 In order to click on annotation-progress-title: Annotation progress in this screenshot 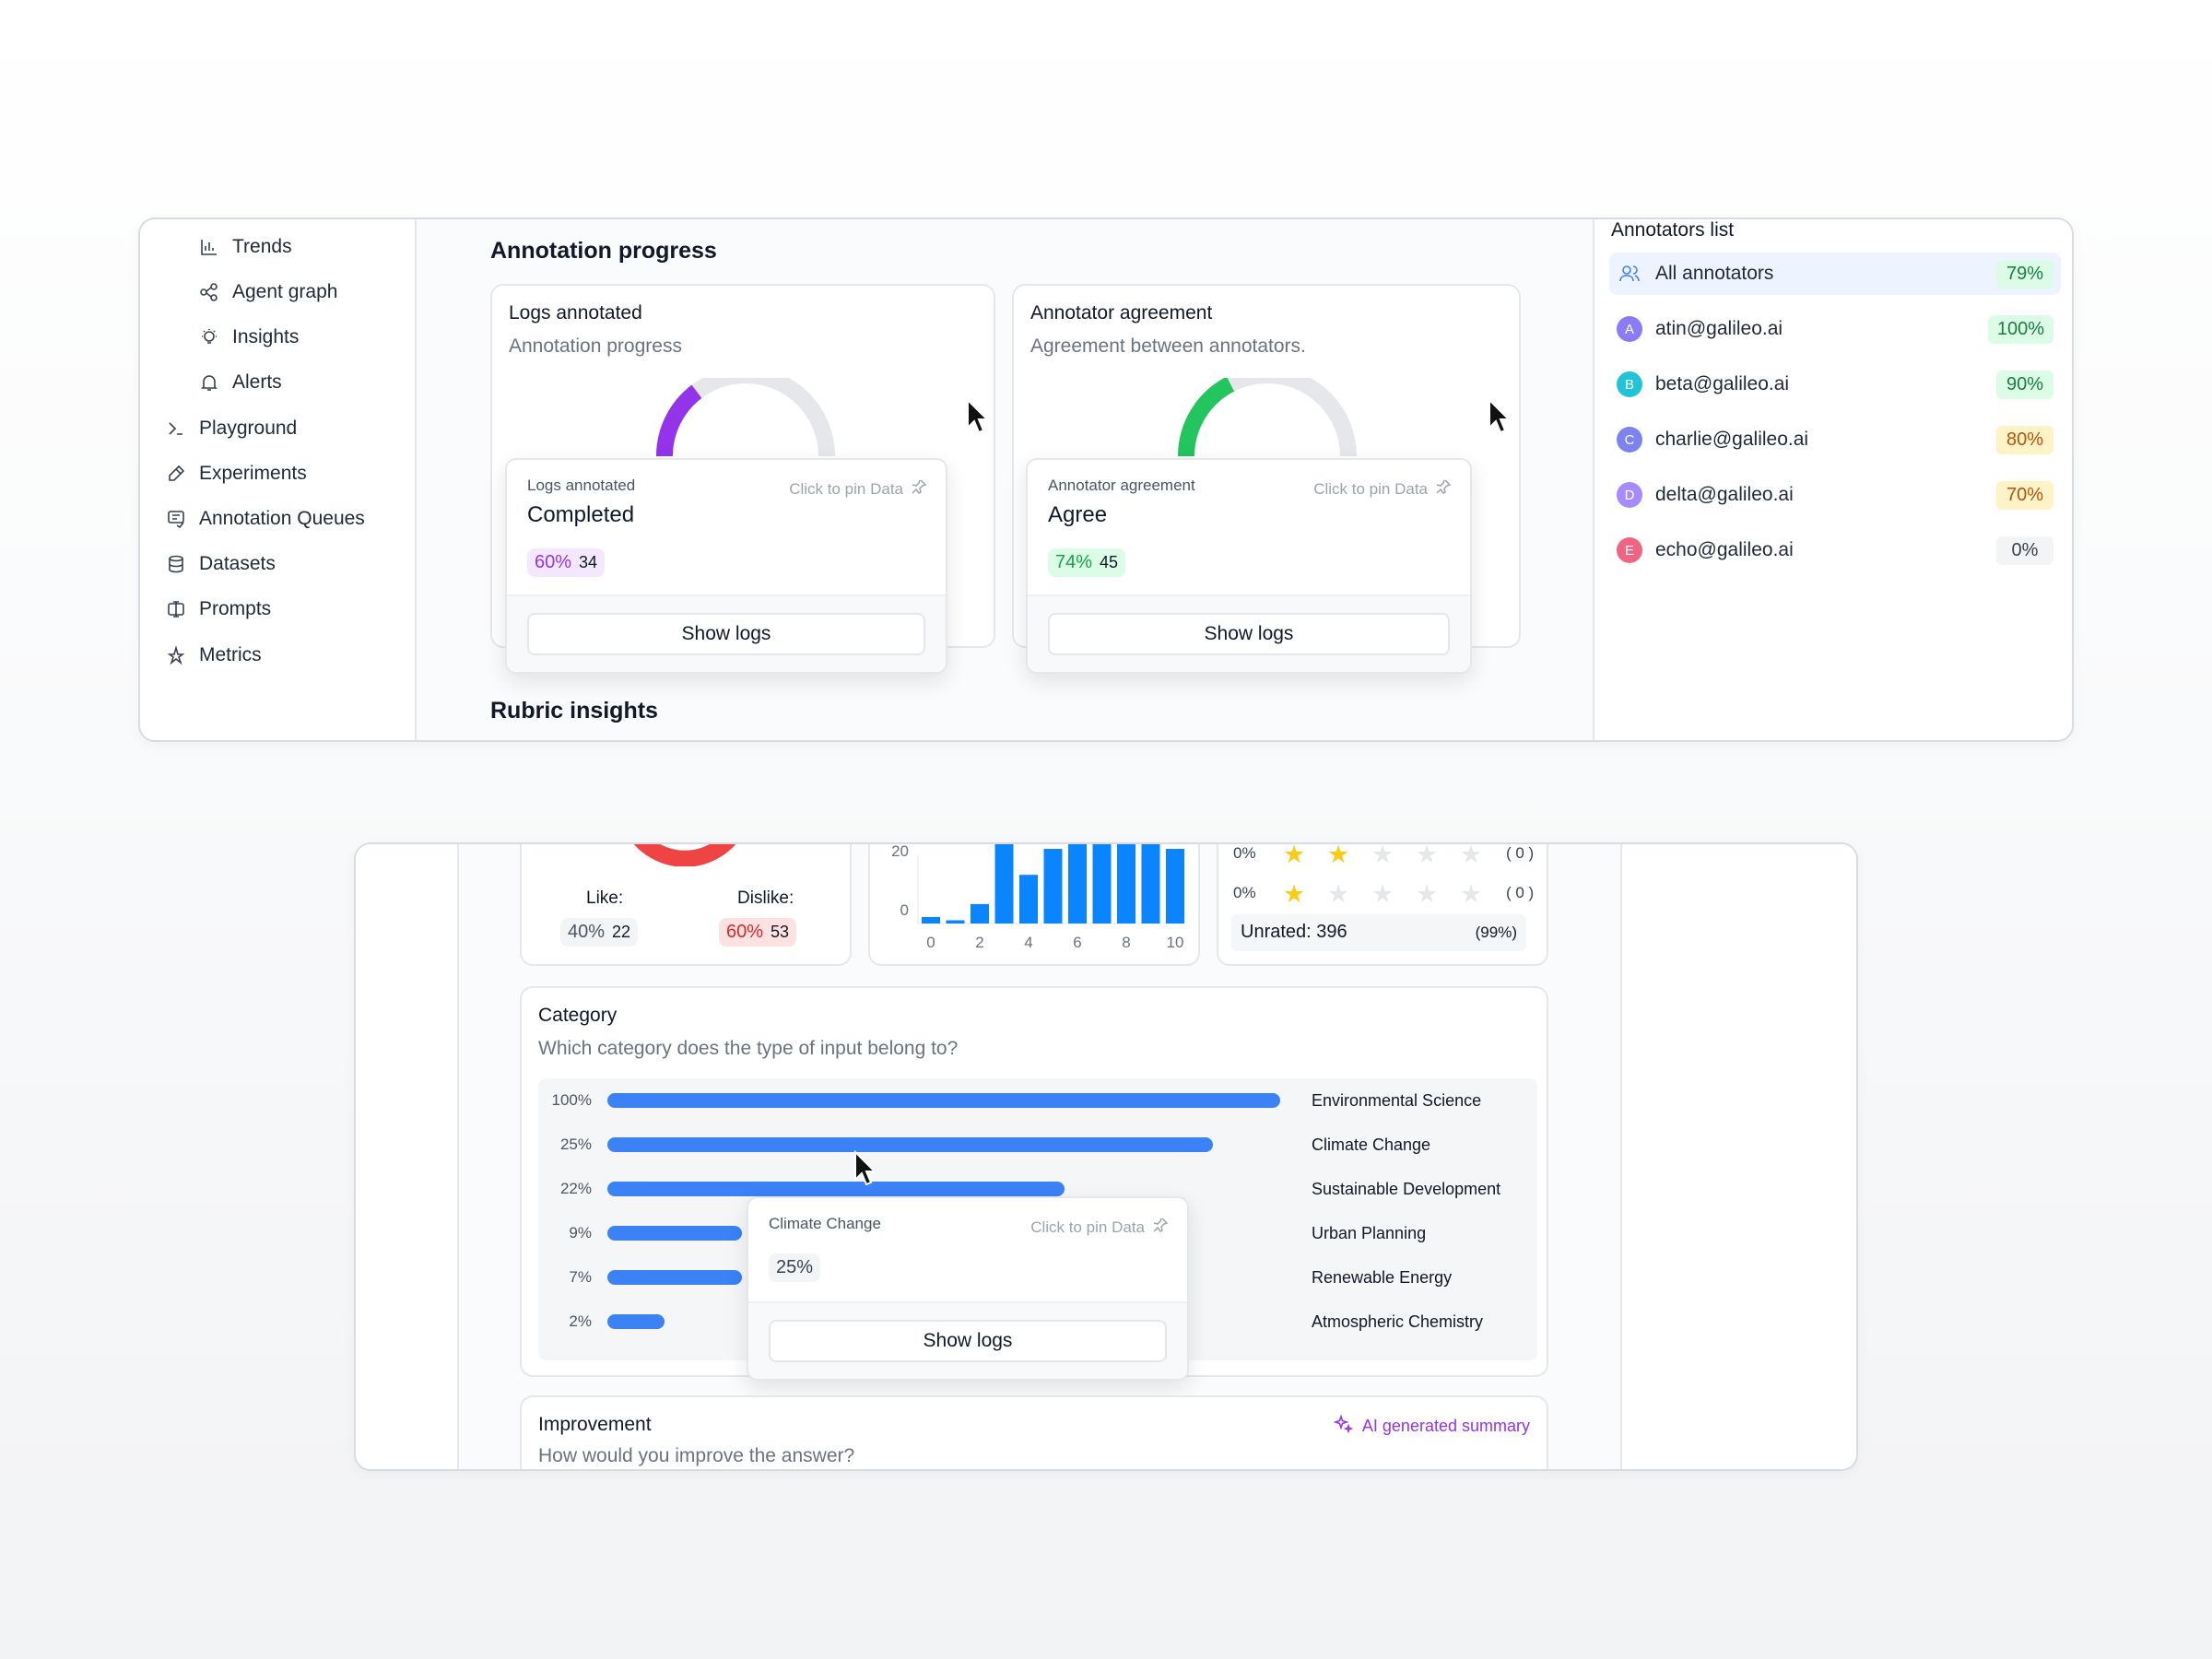, I will do `click(603, 251)`.